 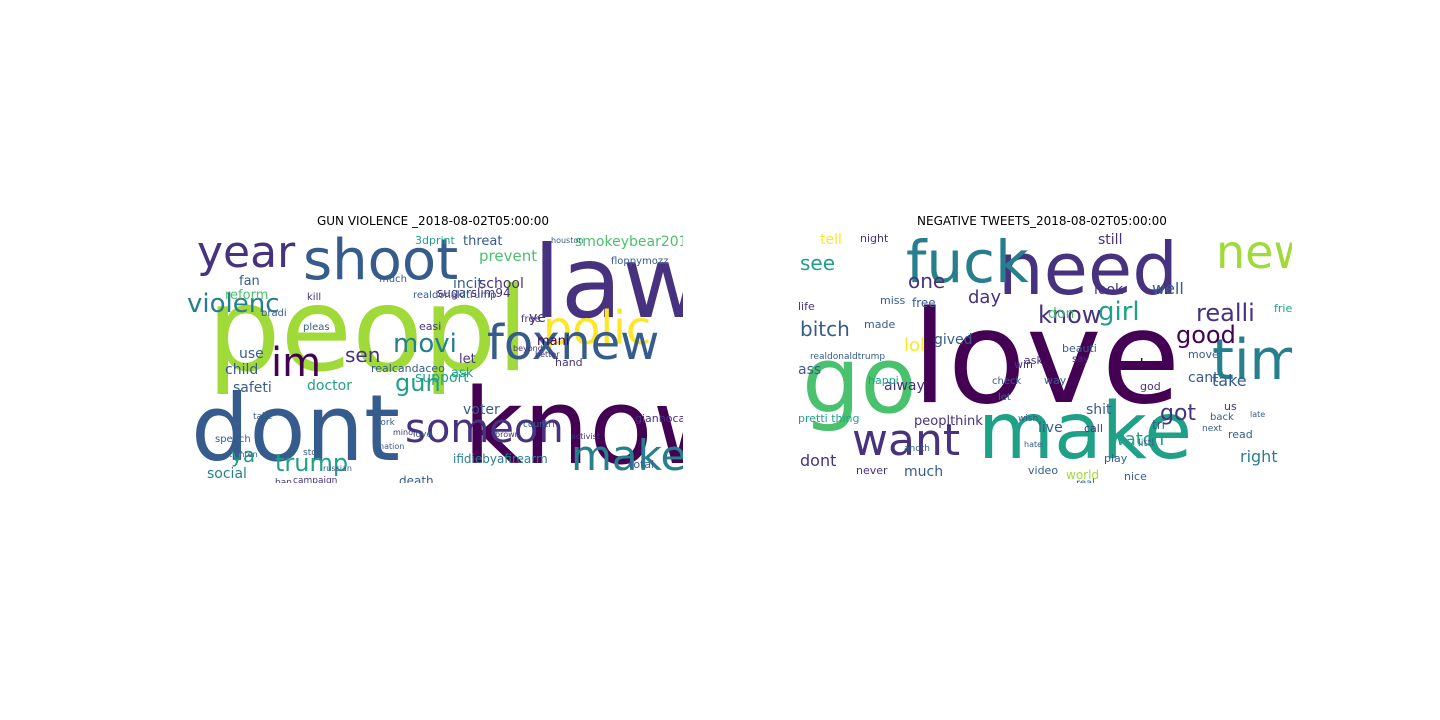 What do you see at coordinates (528, 348) in the screenshot?
I see `cloud-word: beyond` at bounding box center [528, 348].